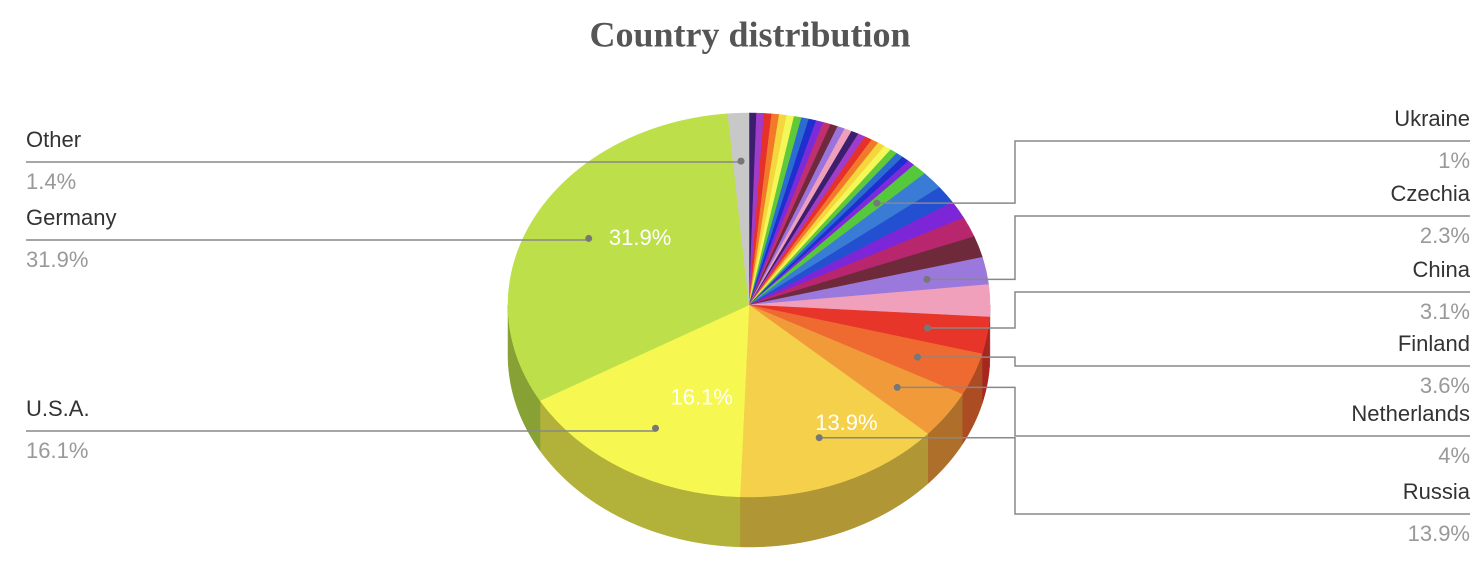 Image resolution: width=1484 pixels, height=570 pixels. I want to click on label-name: Russia, so click(1437, 491).